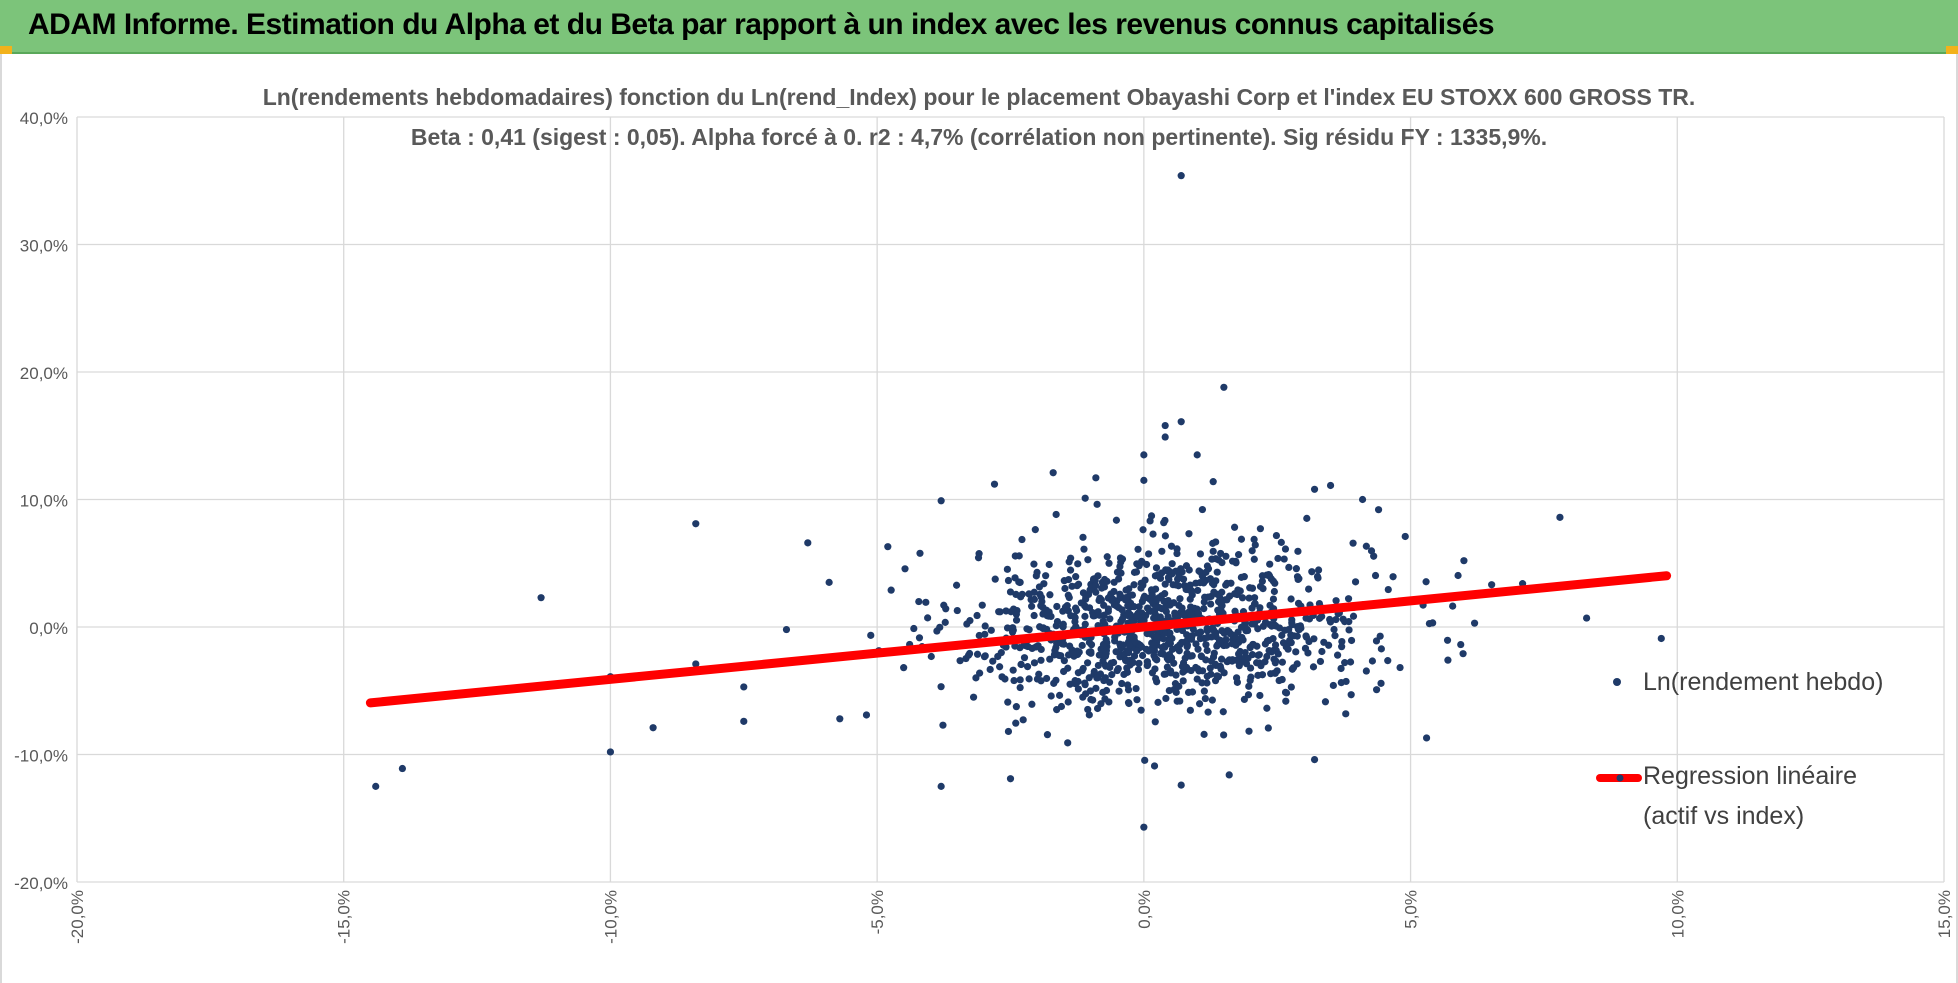 The width and height of the screenshot is (1958, 983). I want to click on x-tick-label: 5,0%, so click(1411, 909).